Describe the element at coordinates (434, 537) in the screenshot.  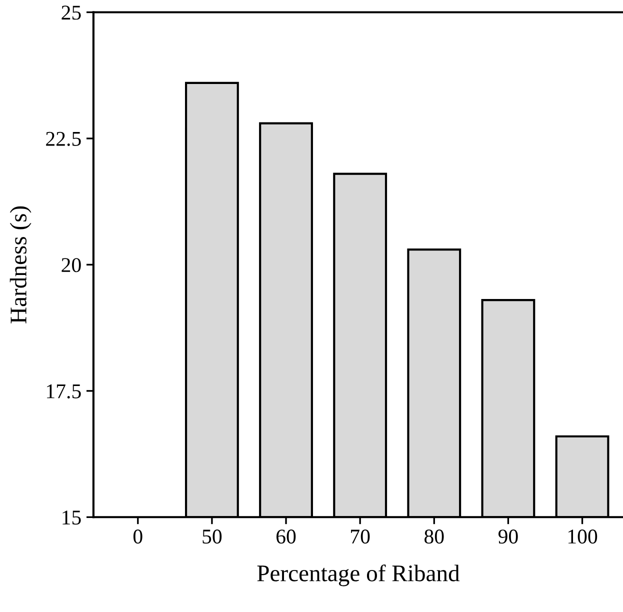
I see `x-tick-label: 80` at that location.